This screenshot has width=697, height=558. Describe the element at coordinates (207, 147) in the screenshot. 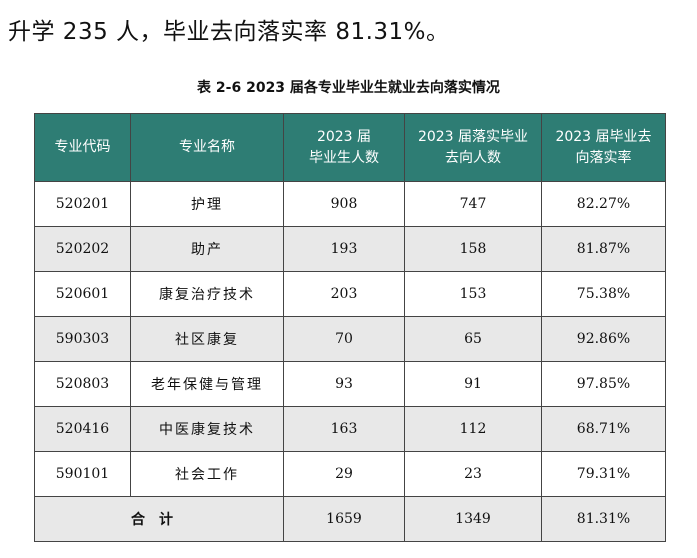

I see `header-major-name: 专业名称` at that location.